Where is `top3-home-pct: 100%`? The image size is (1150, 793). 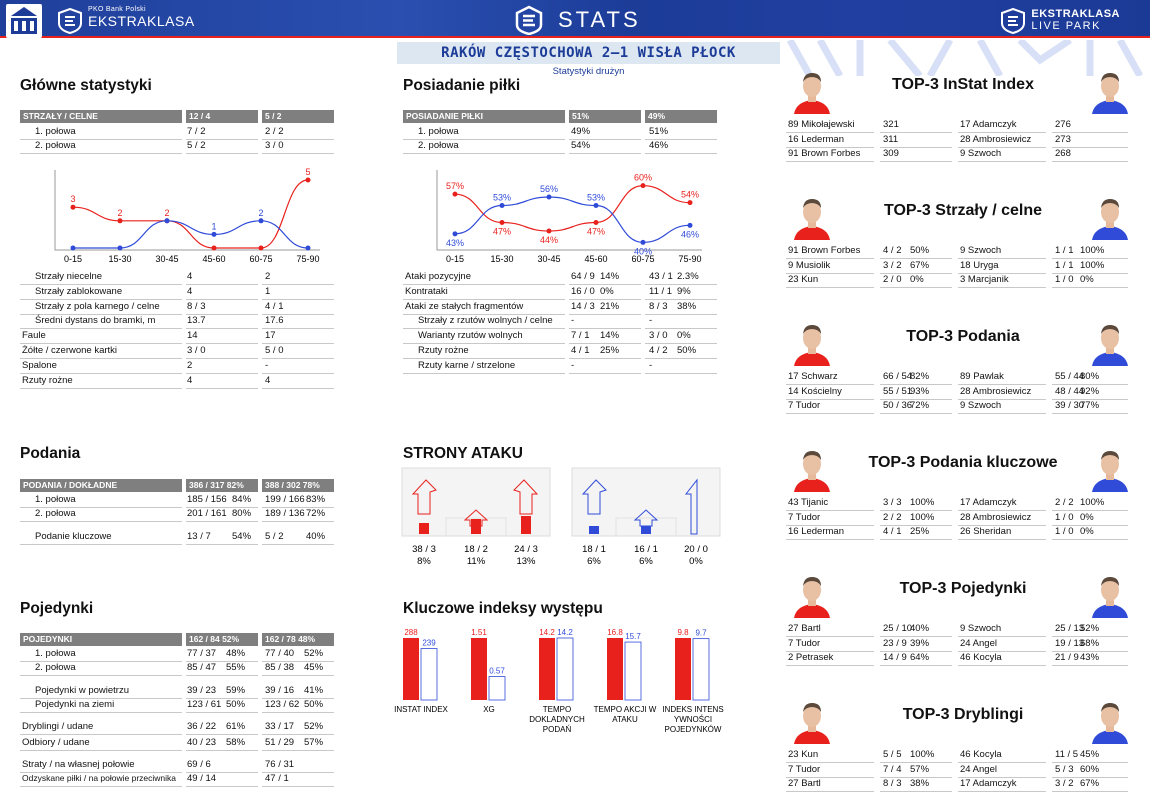 top3-home-pct: 100% is located at coordinates (922, 517).